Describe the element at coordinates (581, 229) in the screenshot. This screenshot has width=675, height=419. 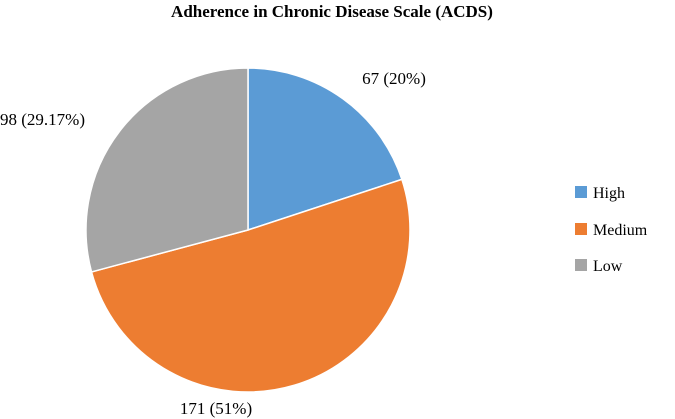
I see `legend-swatch-medium` at that location.